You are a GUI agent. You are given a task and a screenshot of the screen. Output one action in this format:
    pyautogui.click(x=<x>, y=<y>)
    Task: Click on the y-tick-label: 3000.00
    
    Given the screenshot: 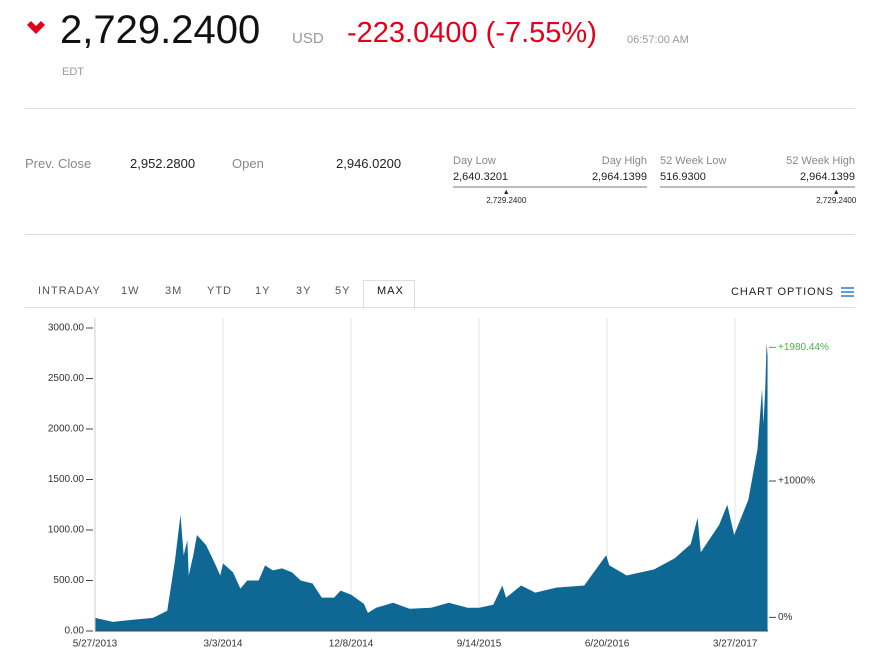 What is the action you would take?
    pyautogui.click(x=66, y=328)
    